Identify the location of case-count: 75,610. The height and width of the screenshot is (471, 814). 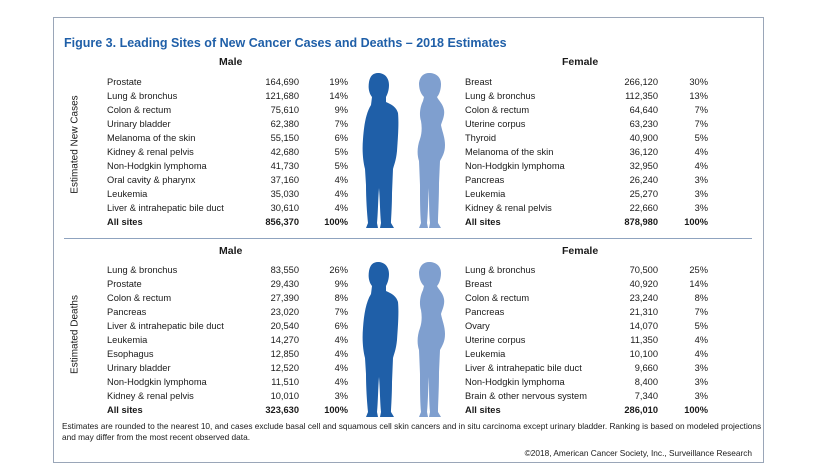
(284, 110).